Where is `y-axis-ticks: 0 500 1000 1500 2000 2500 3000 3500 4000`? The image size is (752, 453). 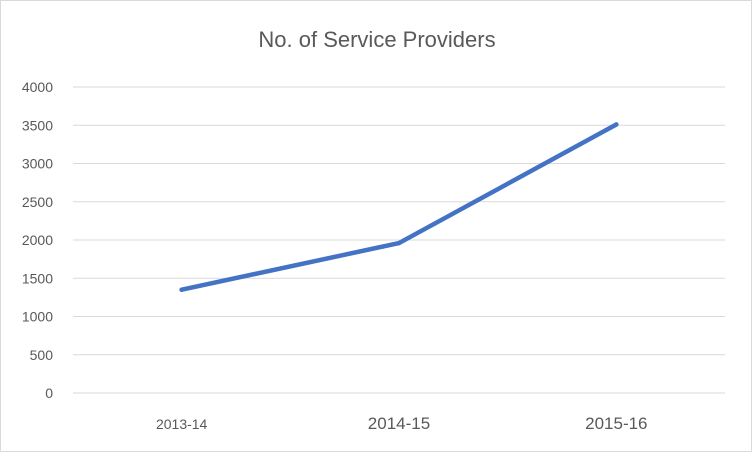 y-axis-ticks: 0 500 1000 1500 2000 2500 3000 3500 4000 is located at coordinates (37, 240).